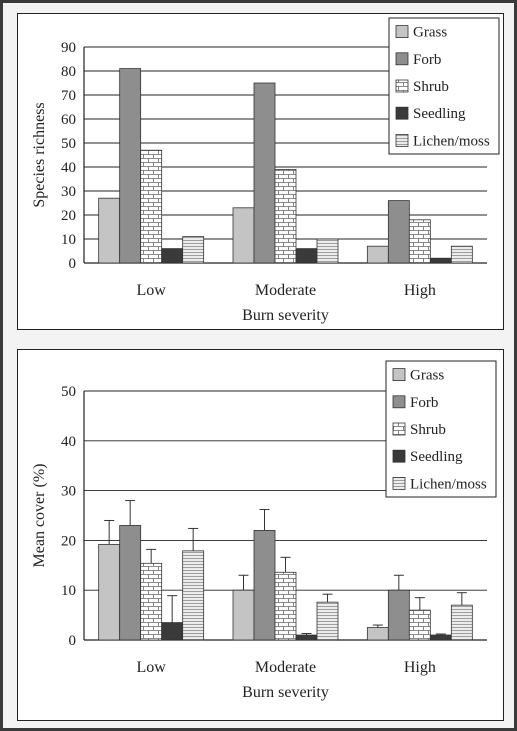  Describe the element at coordinates (68, 120) in the screenshot. I see `y-tick-label: 60` at that location.